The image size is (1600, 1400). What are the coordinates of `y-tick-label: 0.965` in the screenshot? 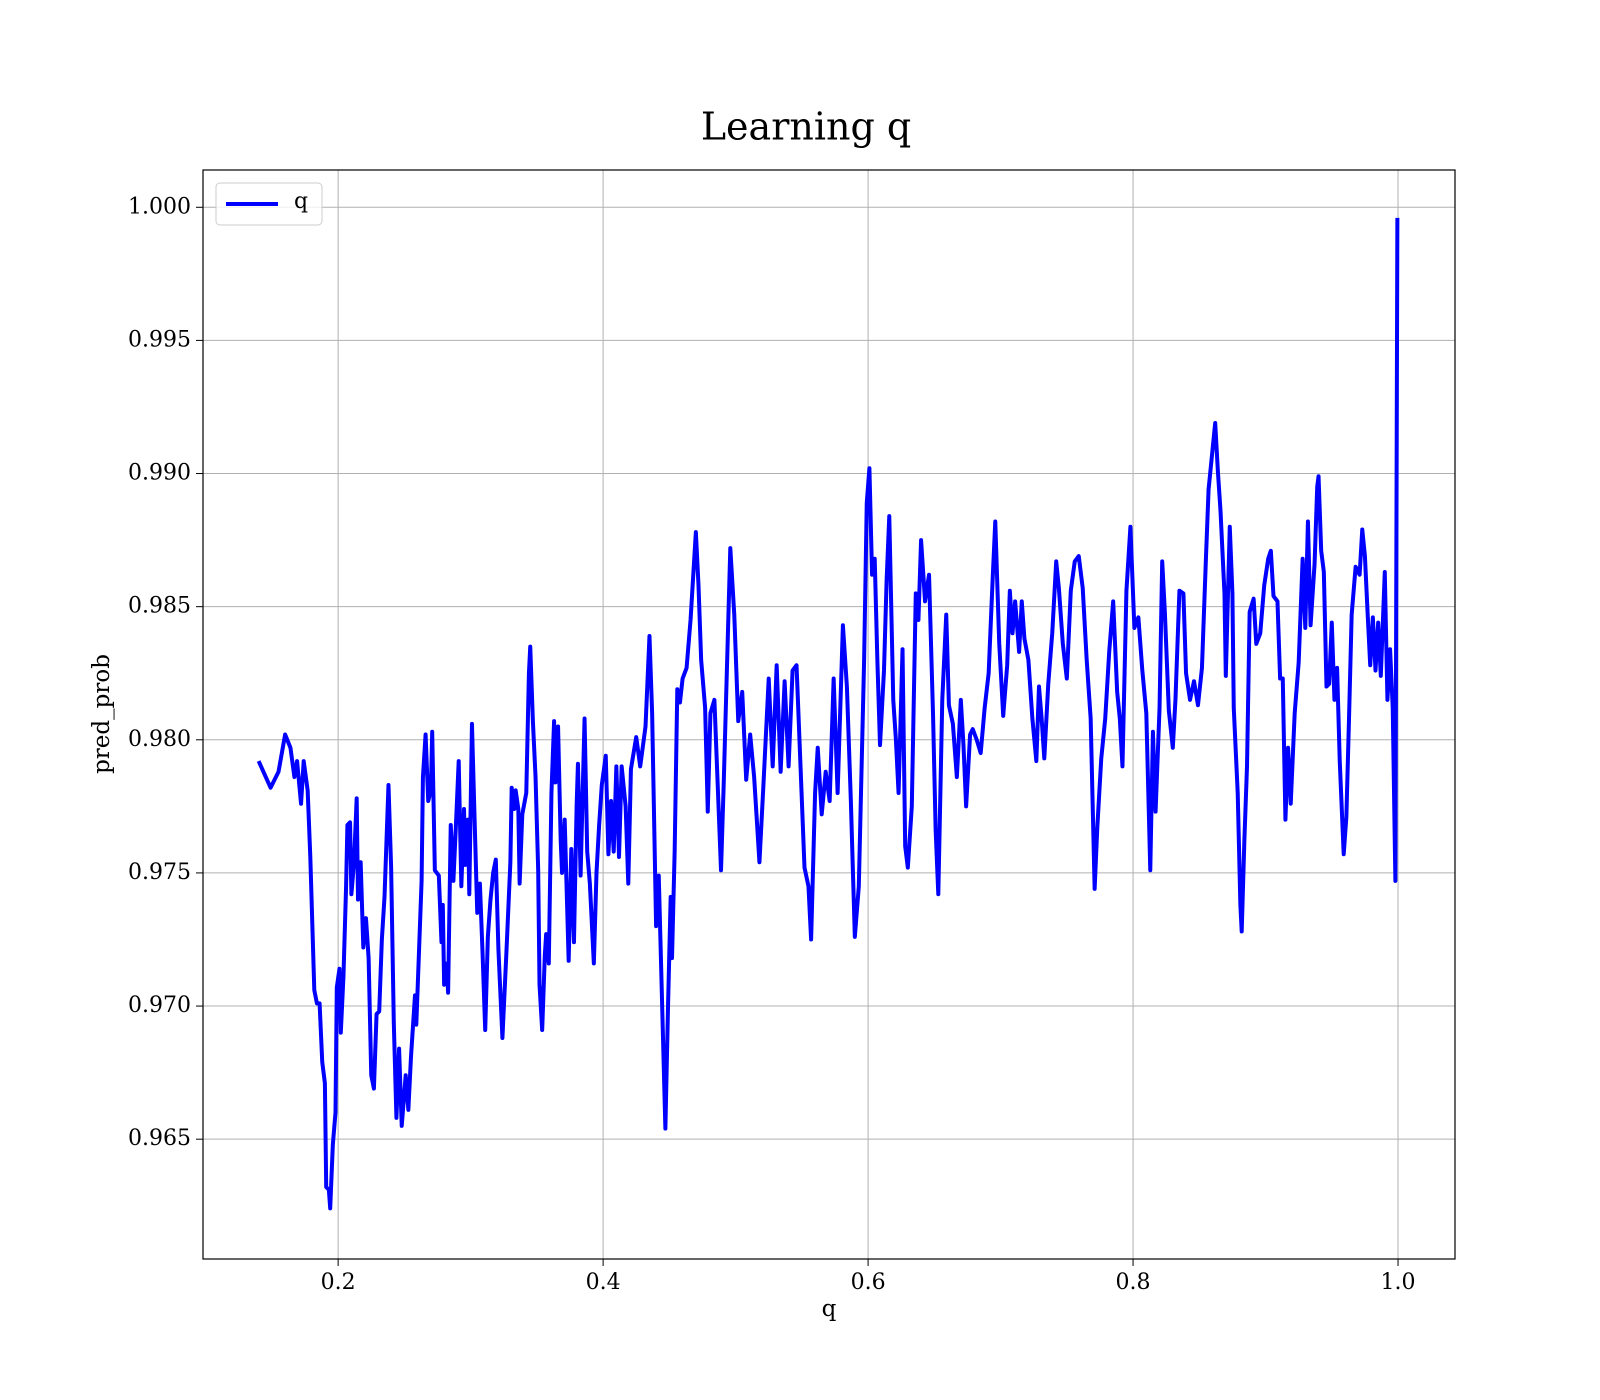 It's located at (159, 1138).